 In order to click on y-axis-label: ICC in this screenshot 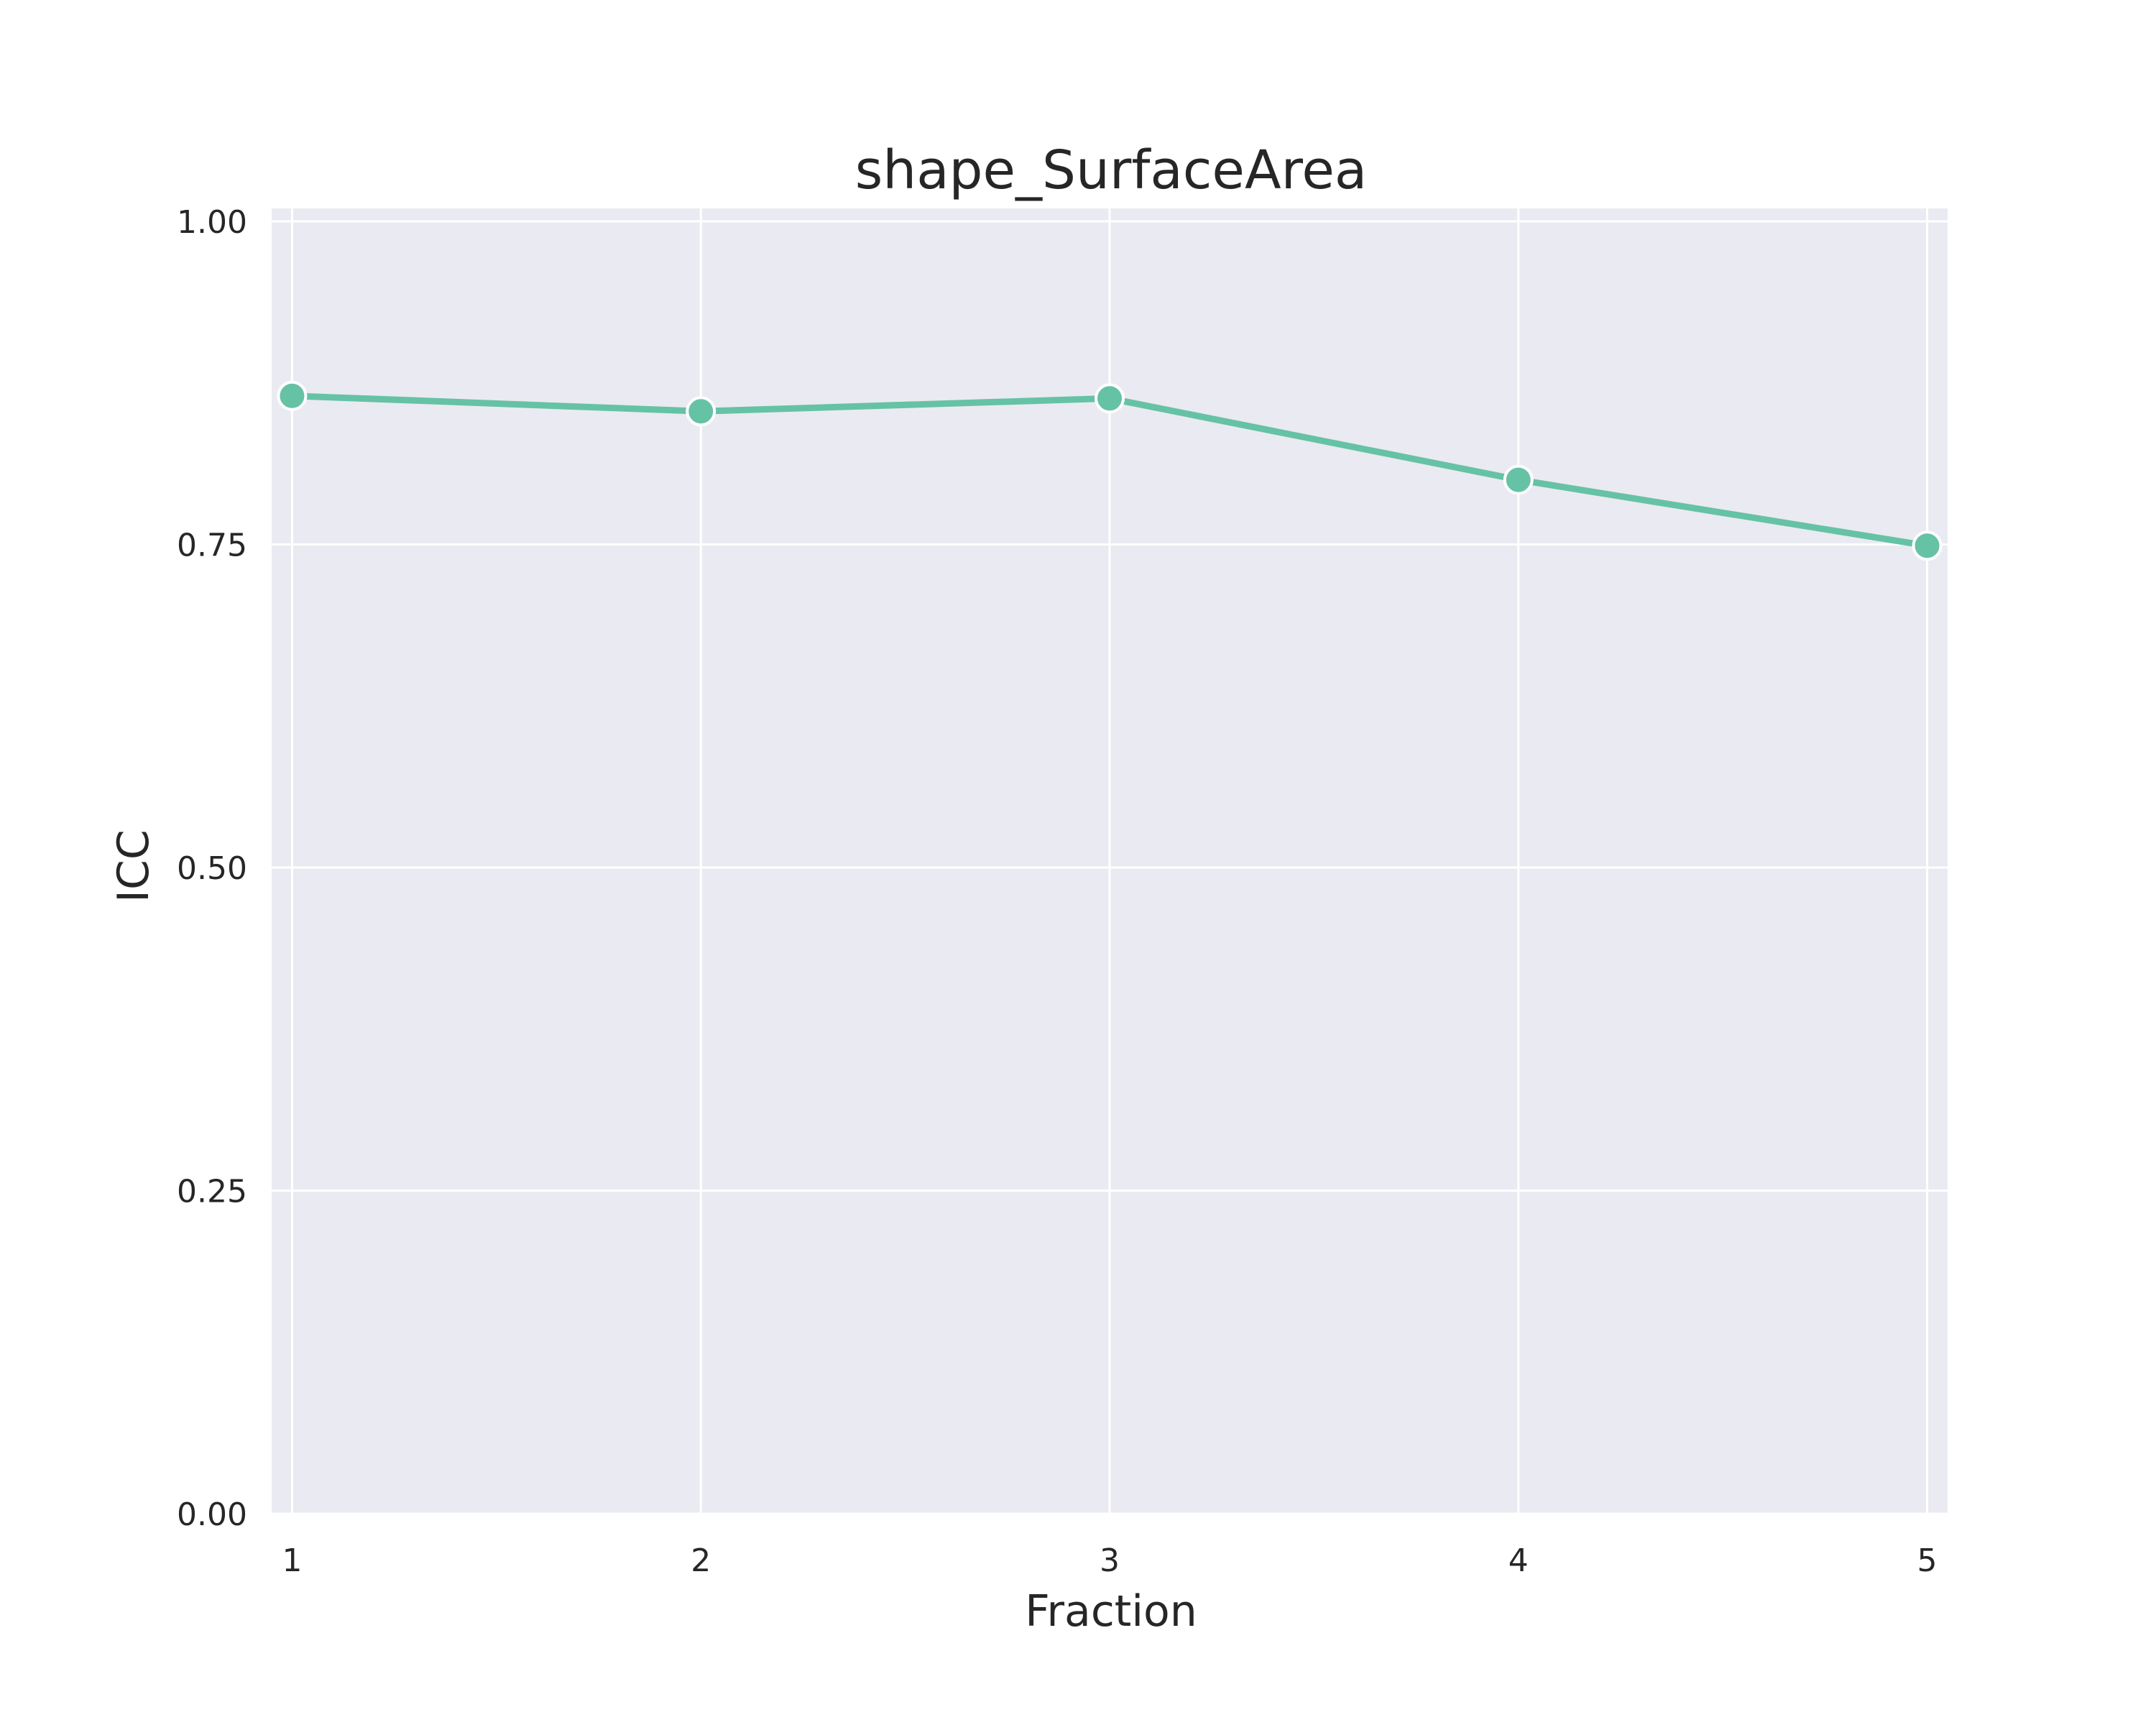, I will do `click(134, 865)`.